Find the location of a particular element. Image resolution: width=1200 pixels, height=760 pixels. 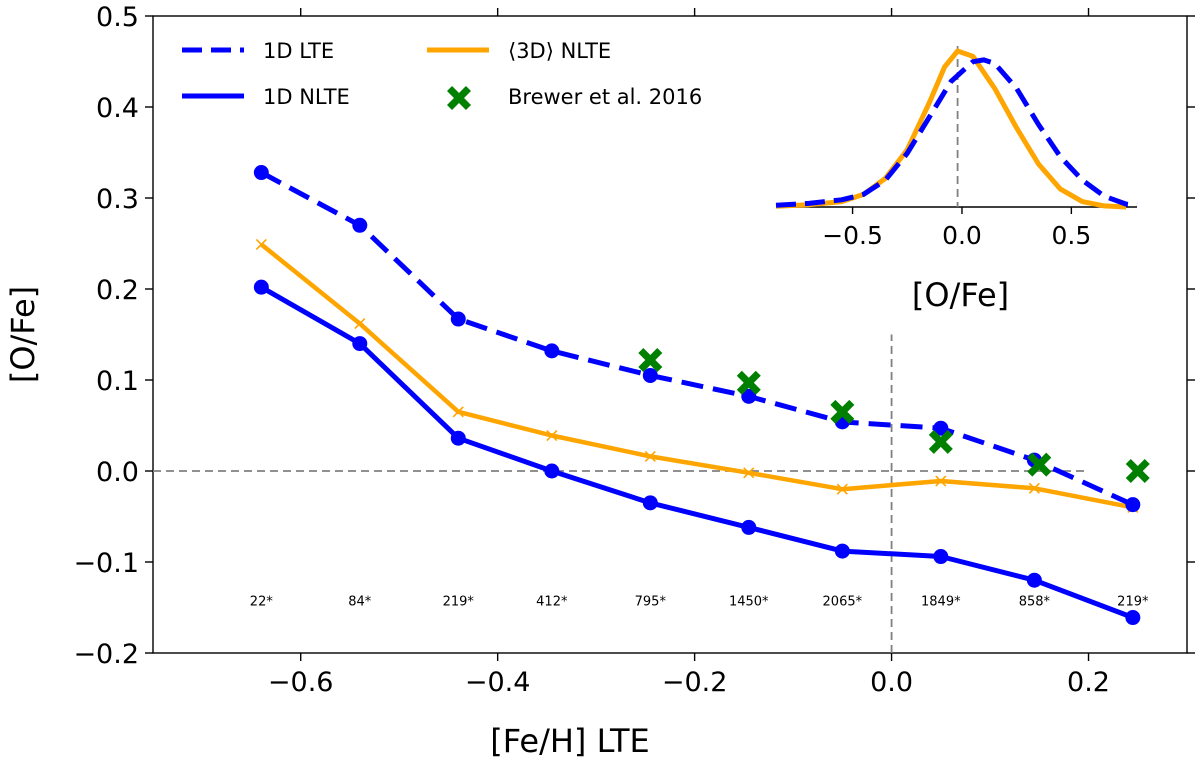

x-tick-label: −0.4 is located at coordinates (498, 682).